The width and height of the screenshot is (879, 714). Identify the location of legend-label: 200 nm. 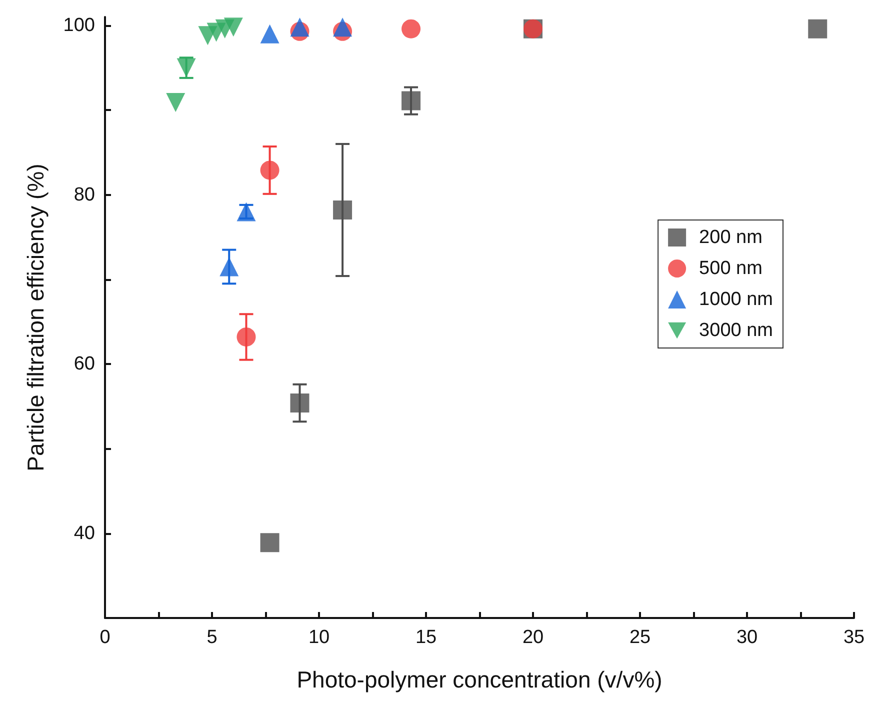
(730, 237).